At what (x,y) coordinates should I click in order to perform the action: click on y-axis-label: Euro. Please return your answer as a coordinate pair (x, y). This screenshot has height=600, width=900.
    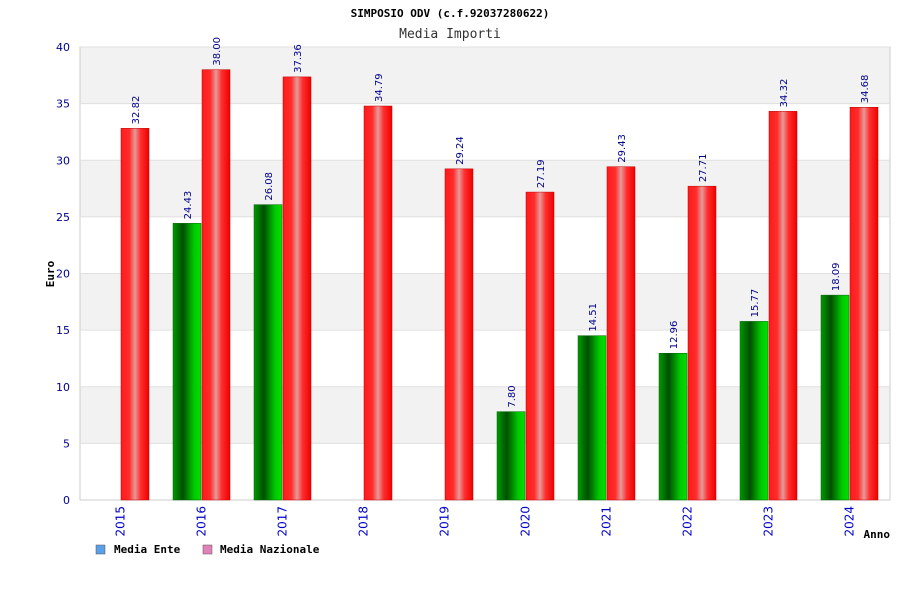
    Looking at the image, I should click on (50, 273).